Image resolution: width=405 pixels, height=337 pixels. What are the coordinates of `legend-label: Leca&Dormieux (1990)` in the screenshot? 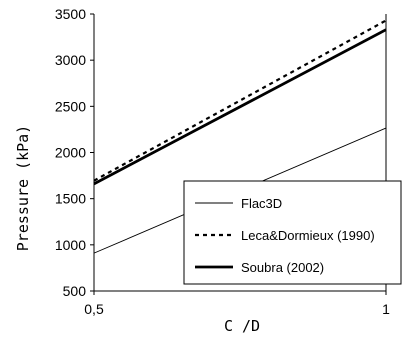 It's located at (308, 235).